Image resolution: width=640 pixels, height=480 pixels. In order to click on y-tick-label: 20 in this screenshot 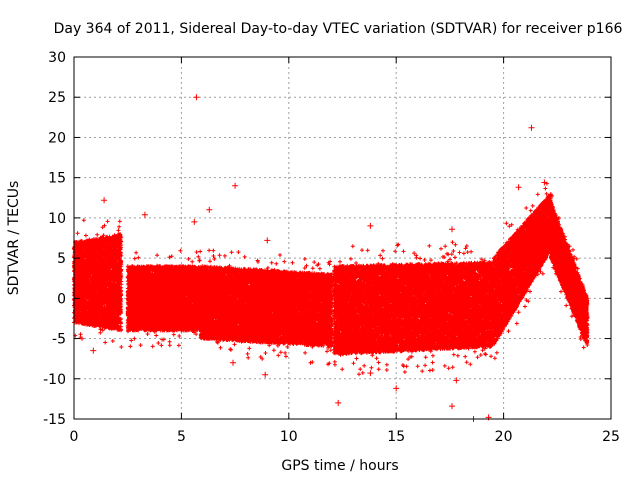, I will do `click(57, 138)`.